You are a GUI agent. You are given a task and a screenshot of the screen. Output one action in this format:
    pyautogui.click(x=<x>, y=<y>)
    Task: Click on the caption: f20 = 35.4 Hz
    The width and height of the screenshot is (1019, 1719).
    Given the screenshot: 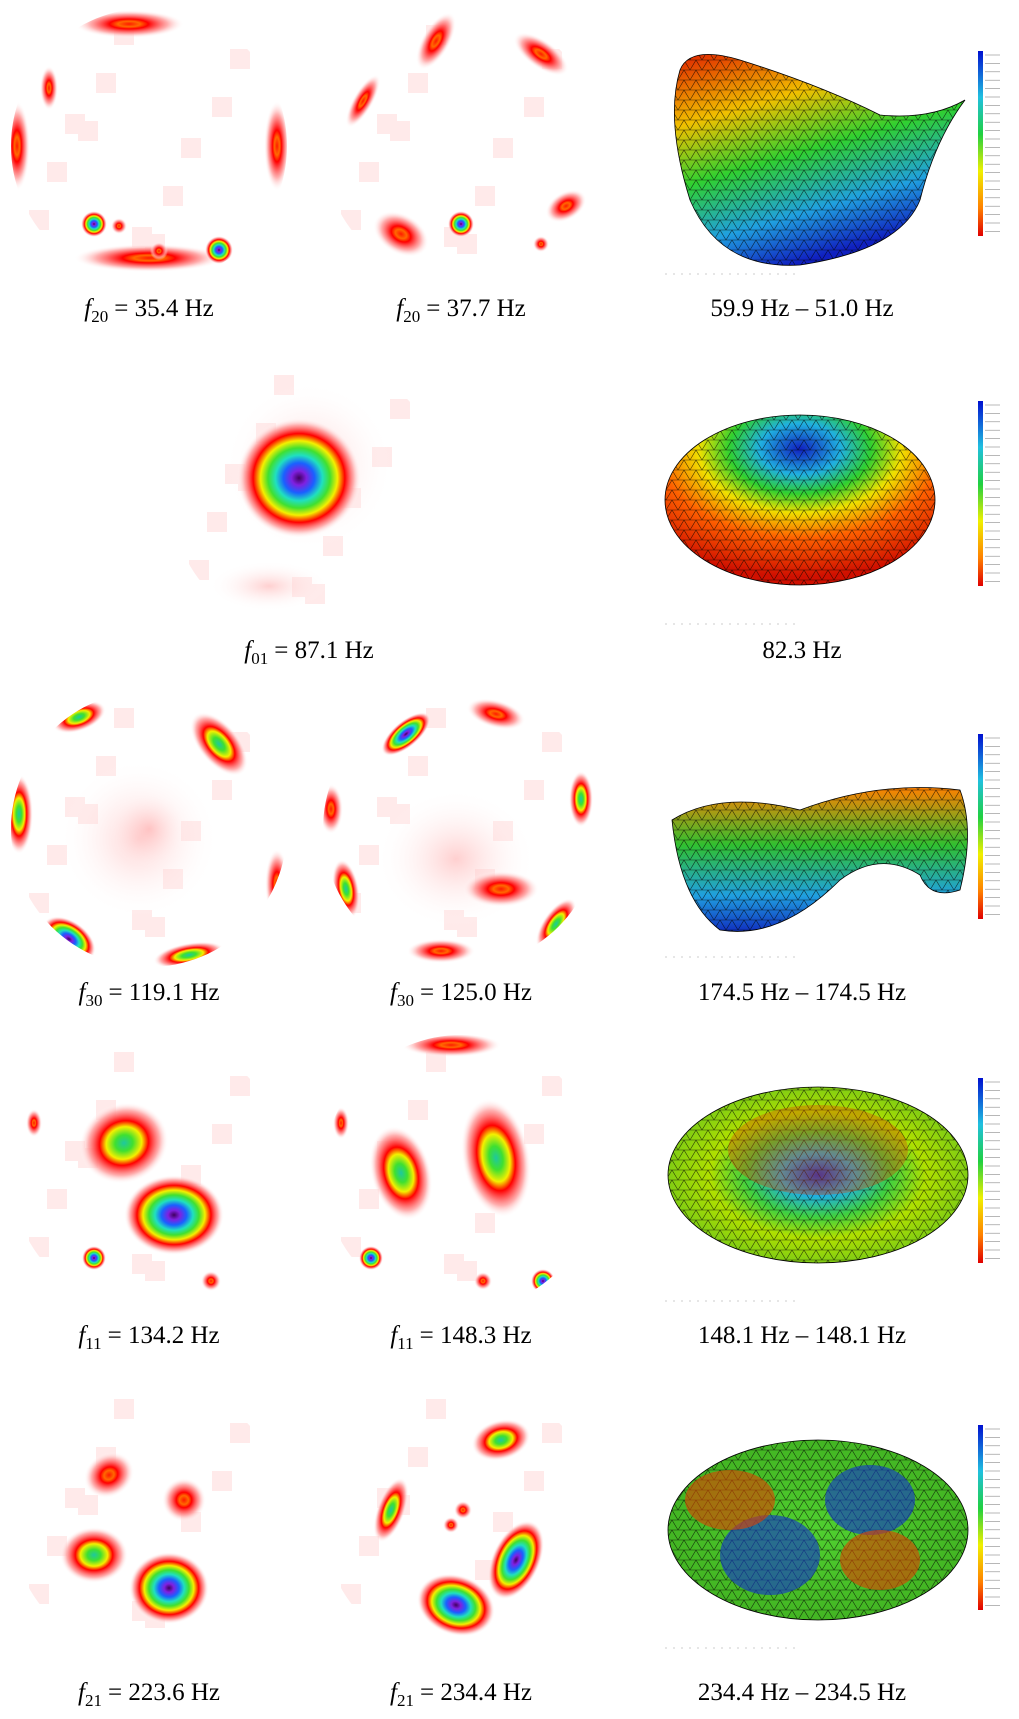 What is the action you would take?
    pyautogui.click(x=148, y=310)
    